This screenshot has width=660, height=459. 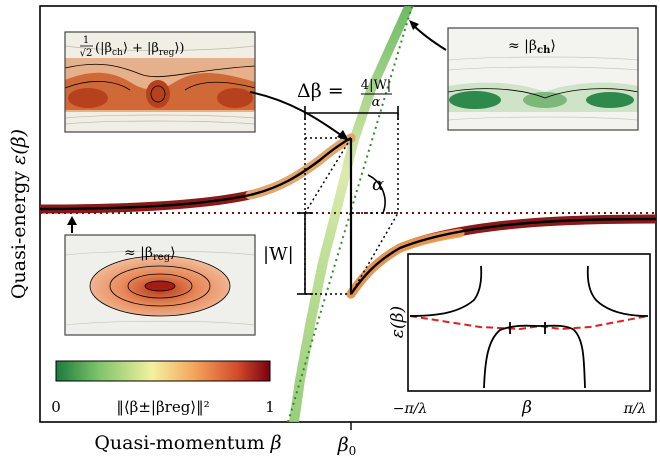 What do you see at coordinates (160, 285) in the screenshot?
I see `husimi-inset-regular` at bounding box center [160, 285].